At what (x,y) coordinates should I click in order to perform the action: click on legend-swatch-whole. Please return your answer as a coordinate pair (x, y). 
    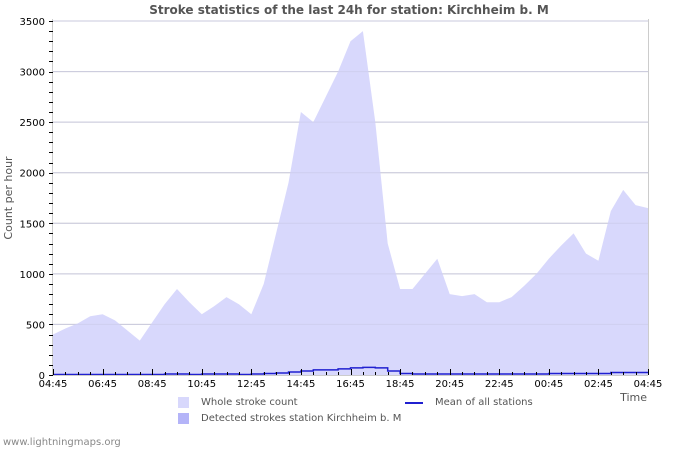
    Looking at the image, I should click on (183, 402).